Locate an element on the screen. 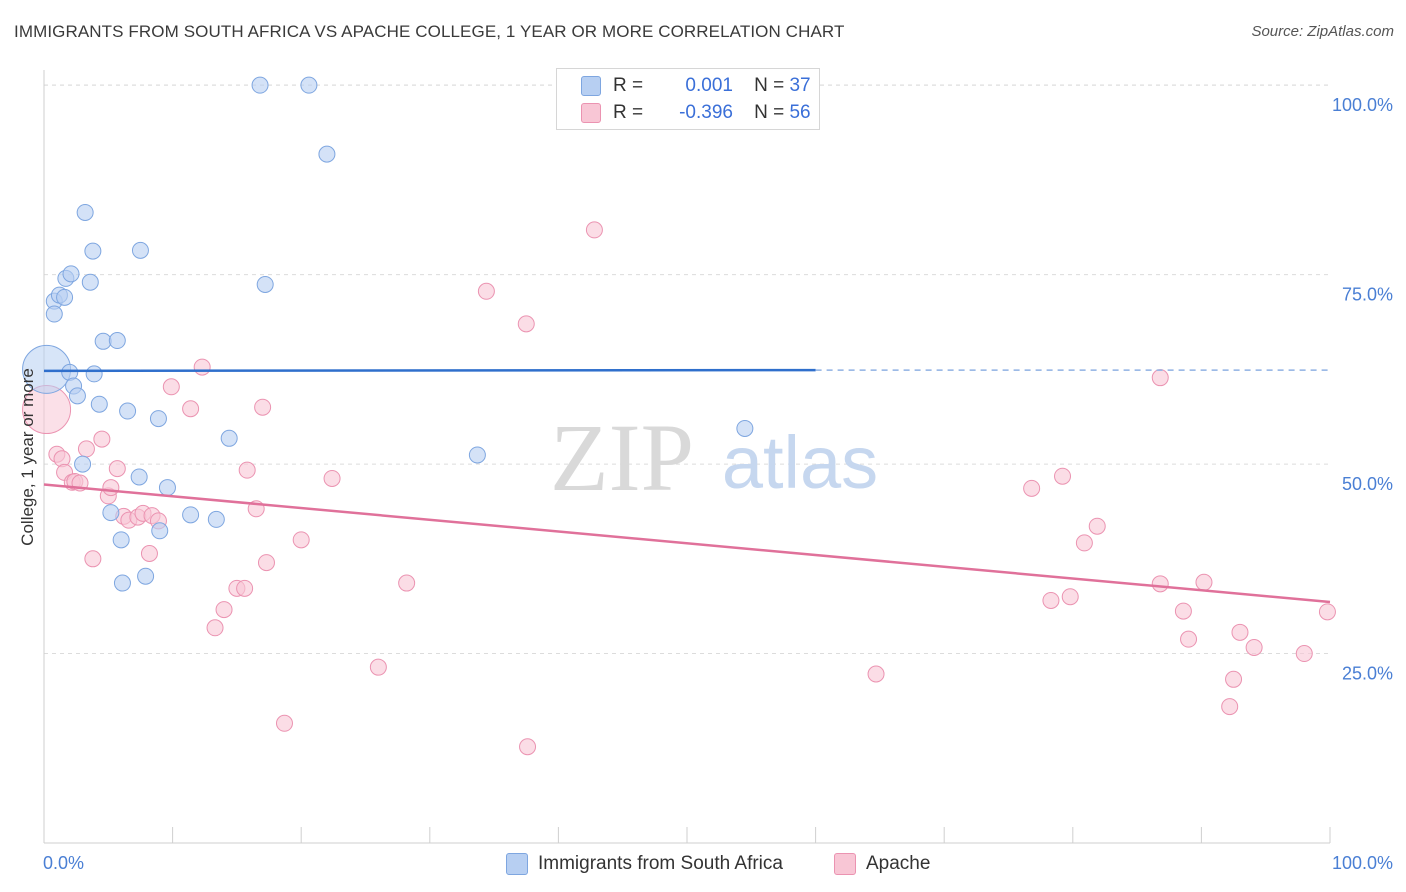  r-value: -0.396 is located at coordinates (706, 112).